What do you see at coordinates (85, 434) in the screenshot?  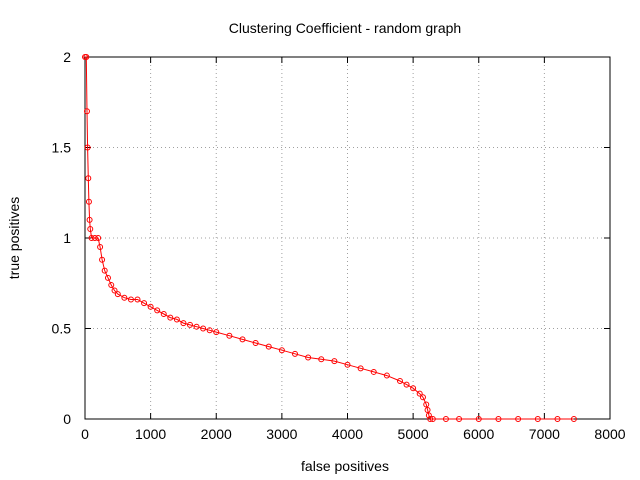 I see `x-tick-label: 0` at bounding box center [85, 434].